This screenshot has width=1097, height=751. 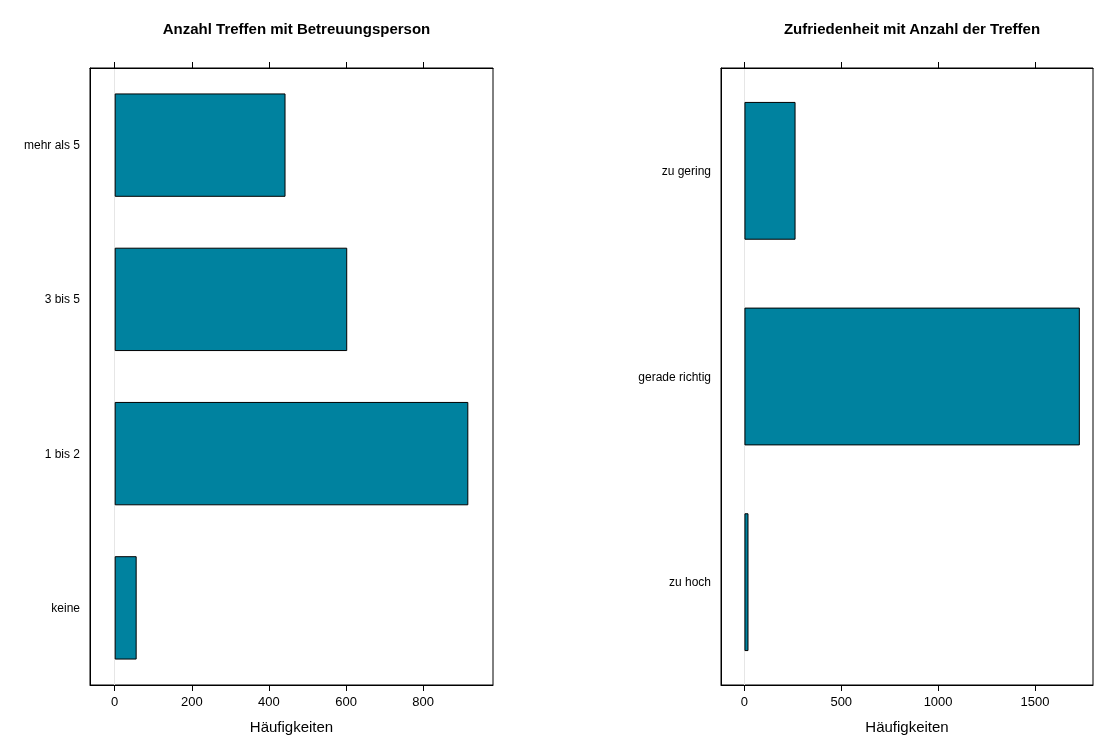 I want to click on x-tick-label: 400, so click(x=269, y=701).